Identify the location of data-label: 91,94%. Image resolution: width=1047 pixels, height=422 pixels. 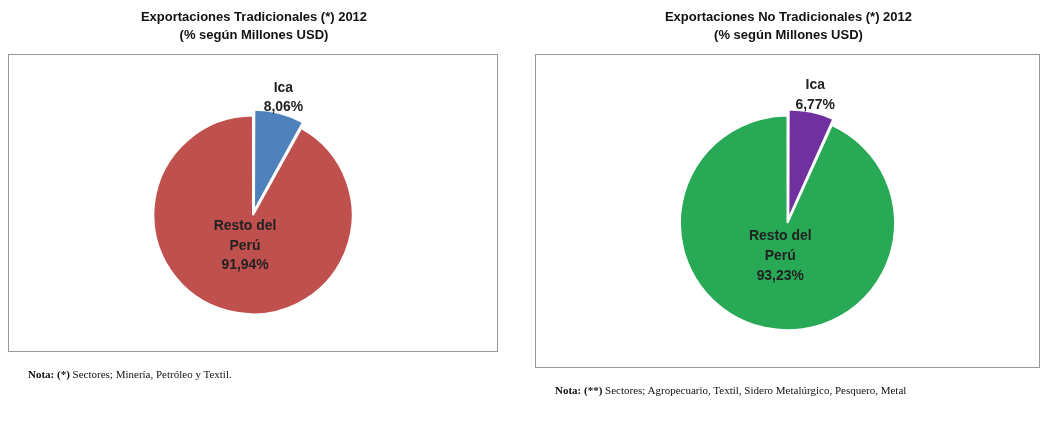
(245, 264).